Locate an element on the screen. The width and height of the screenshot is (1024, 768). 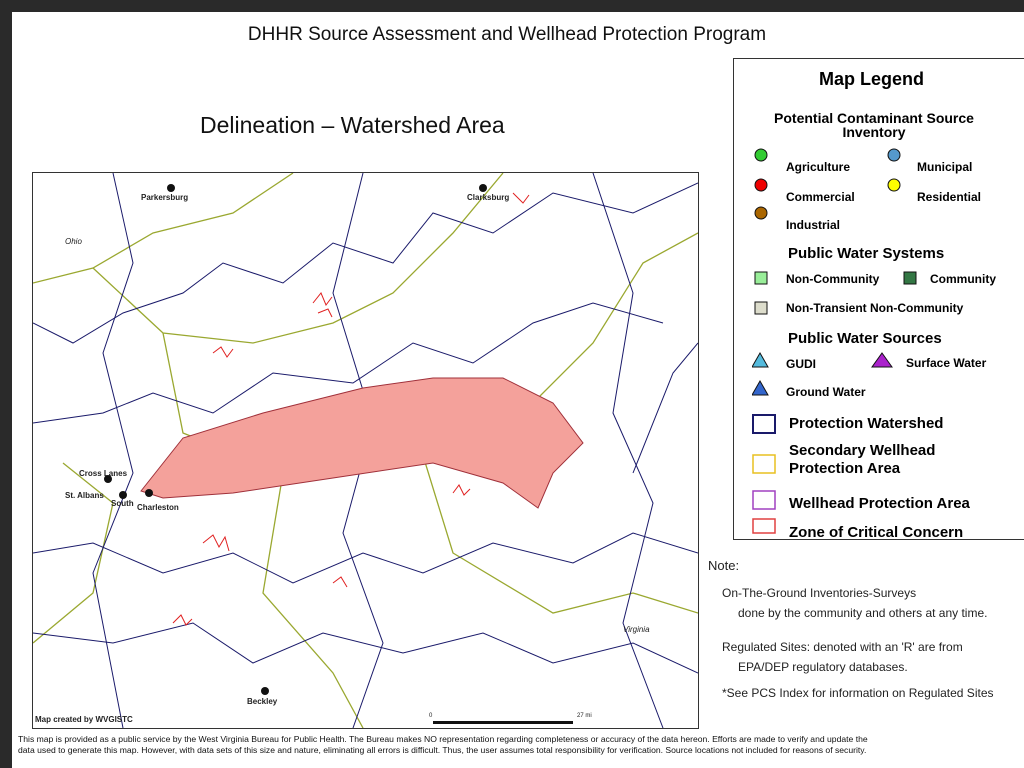
place-label: Virginia is located at coordinates (636, 629).